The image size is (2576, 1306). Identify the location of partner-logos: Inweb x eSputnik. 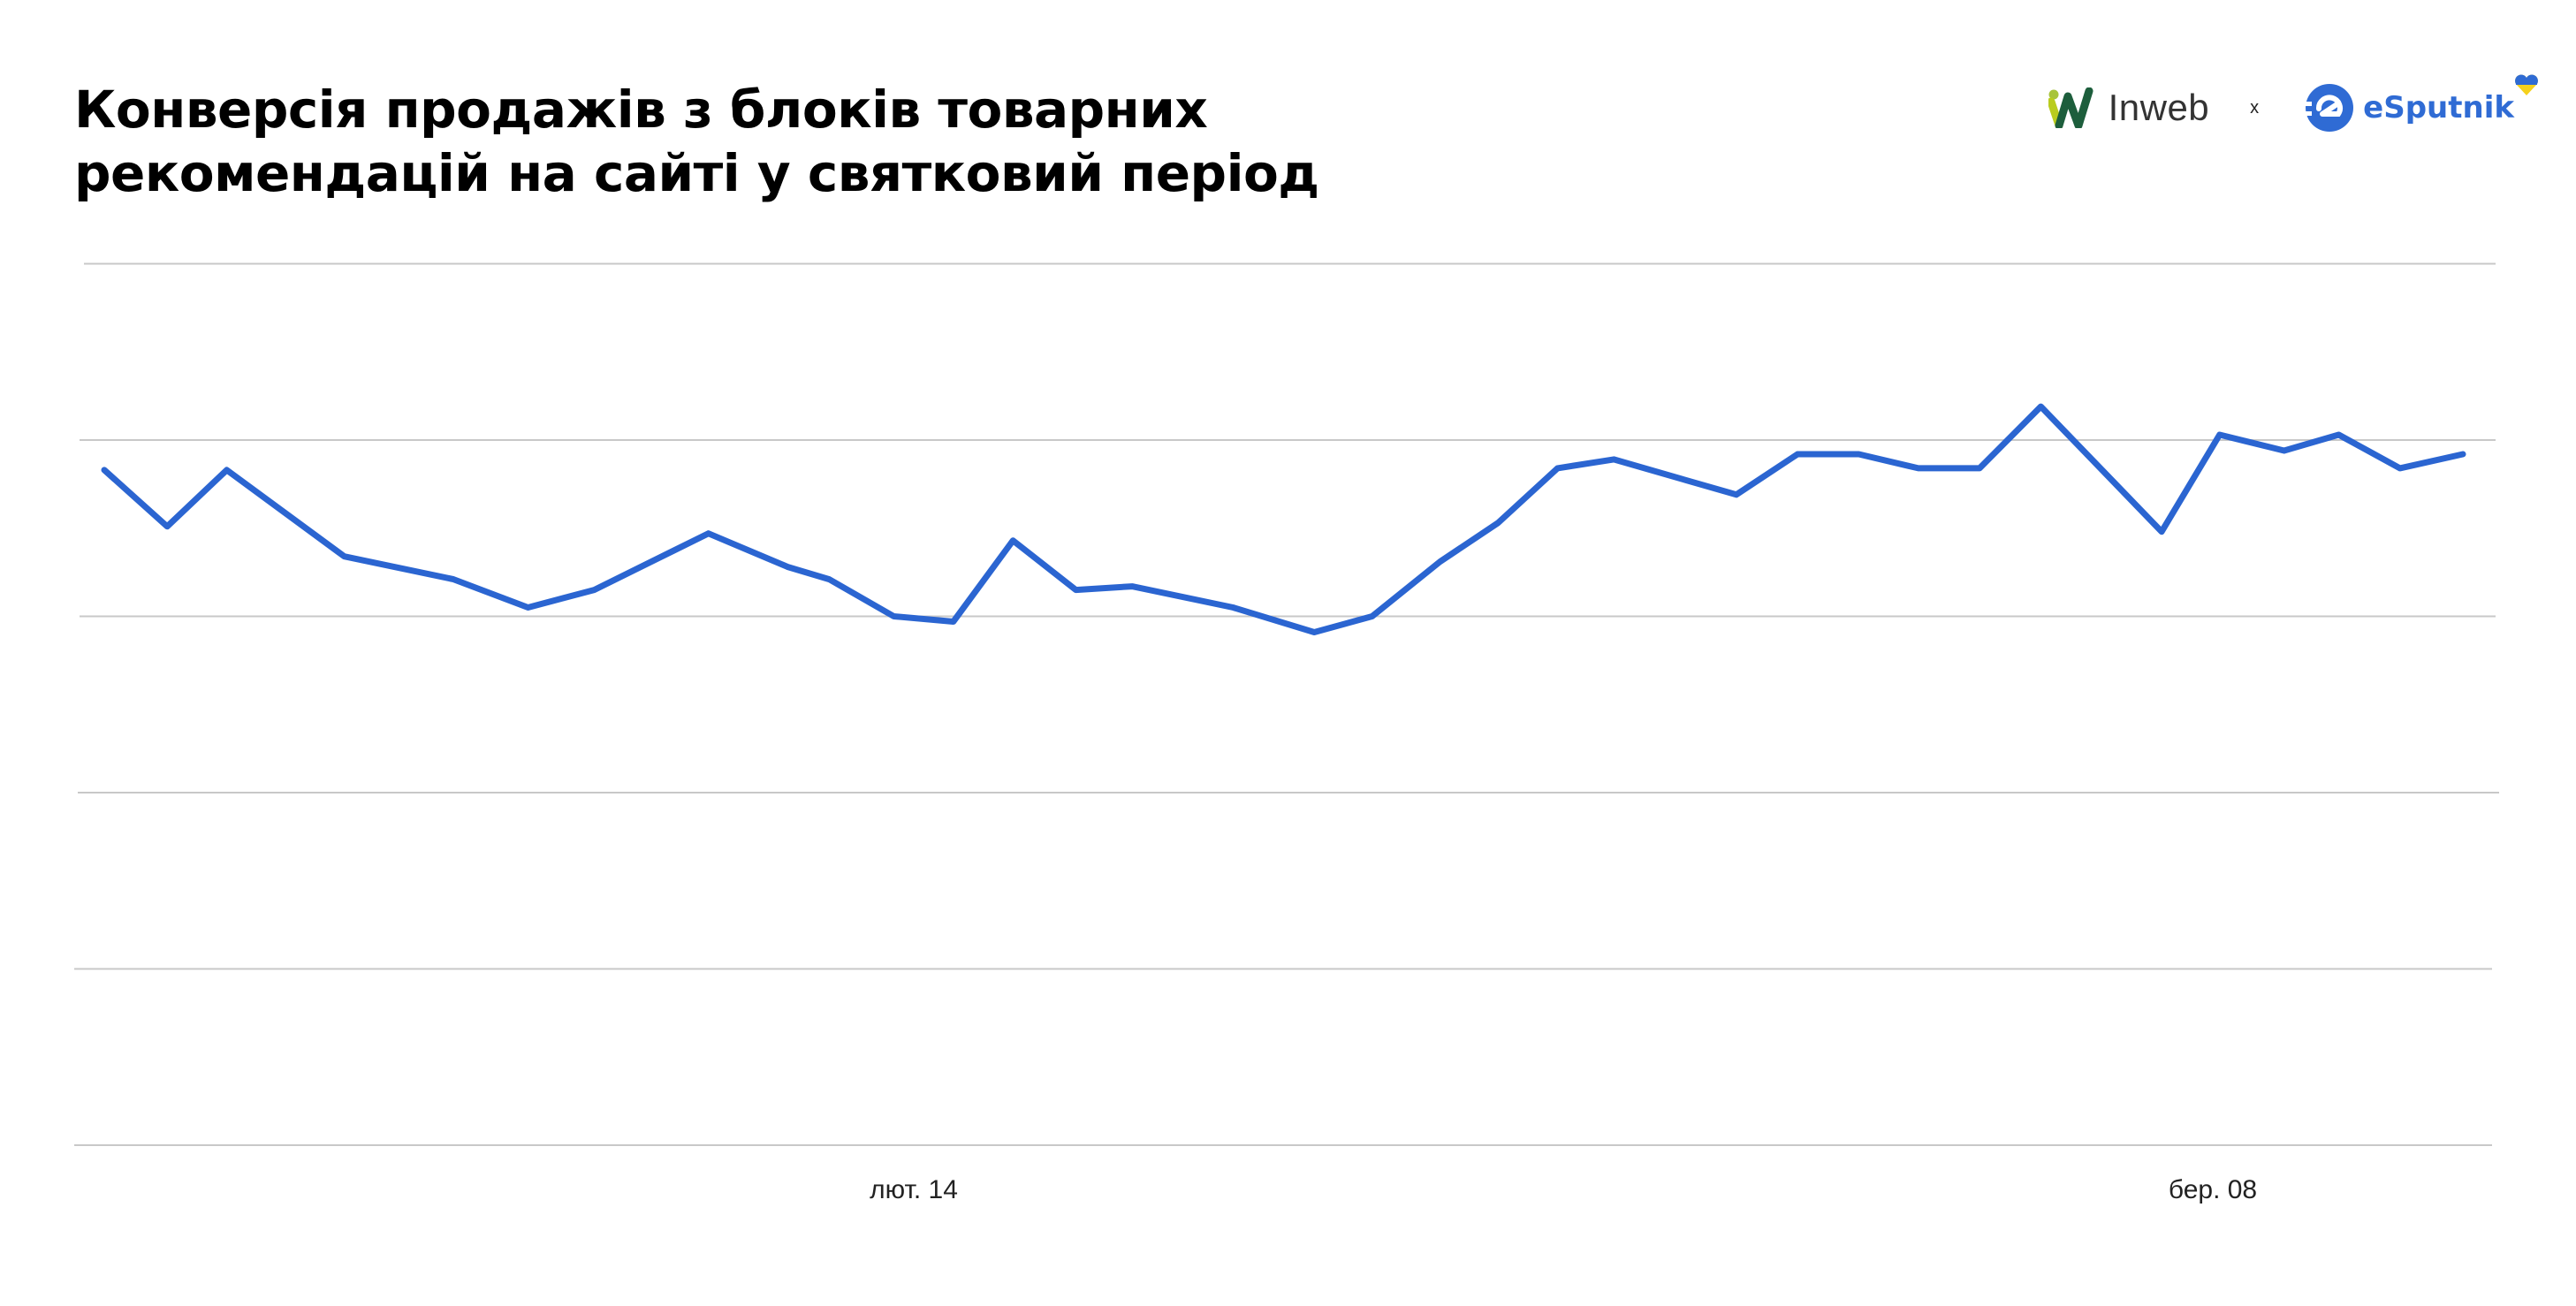
(2293, 104).